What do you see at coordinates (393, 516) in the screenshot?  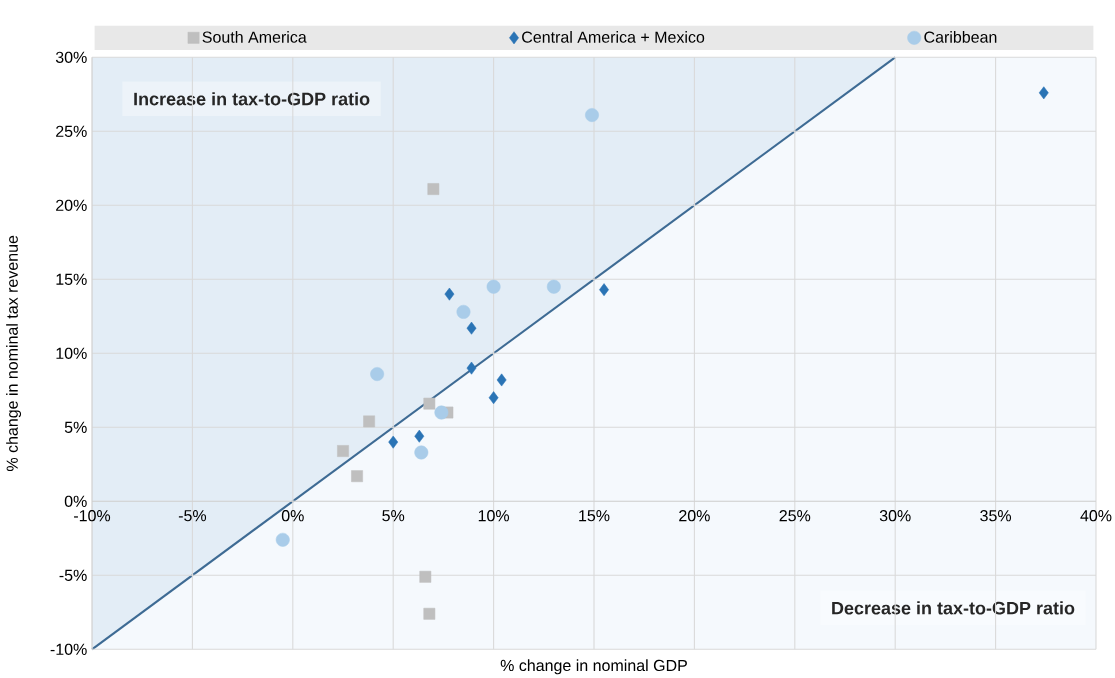 I see `x-tick-label: 5%` at bounding box center [393, 516].